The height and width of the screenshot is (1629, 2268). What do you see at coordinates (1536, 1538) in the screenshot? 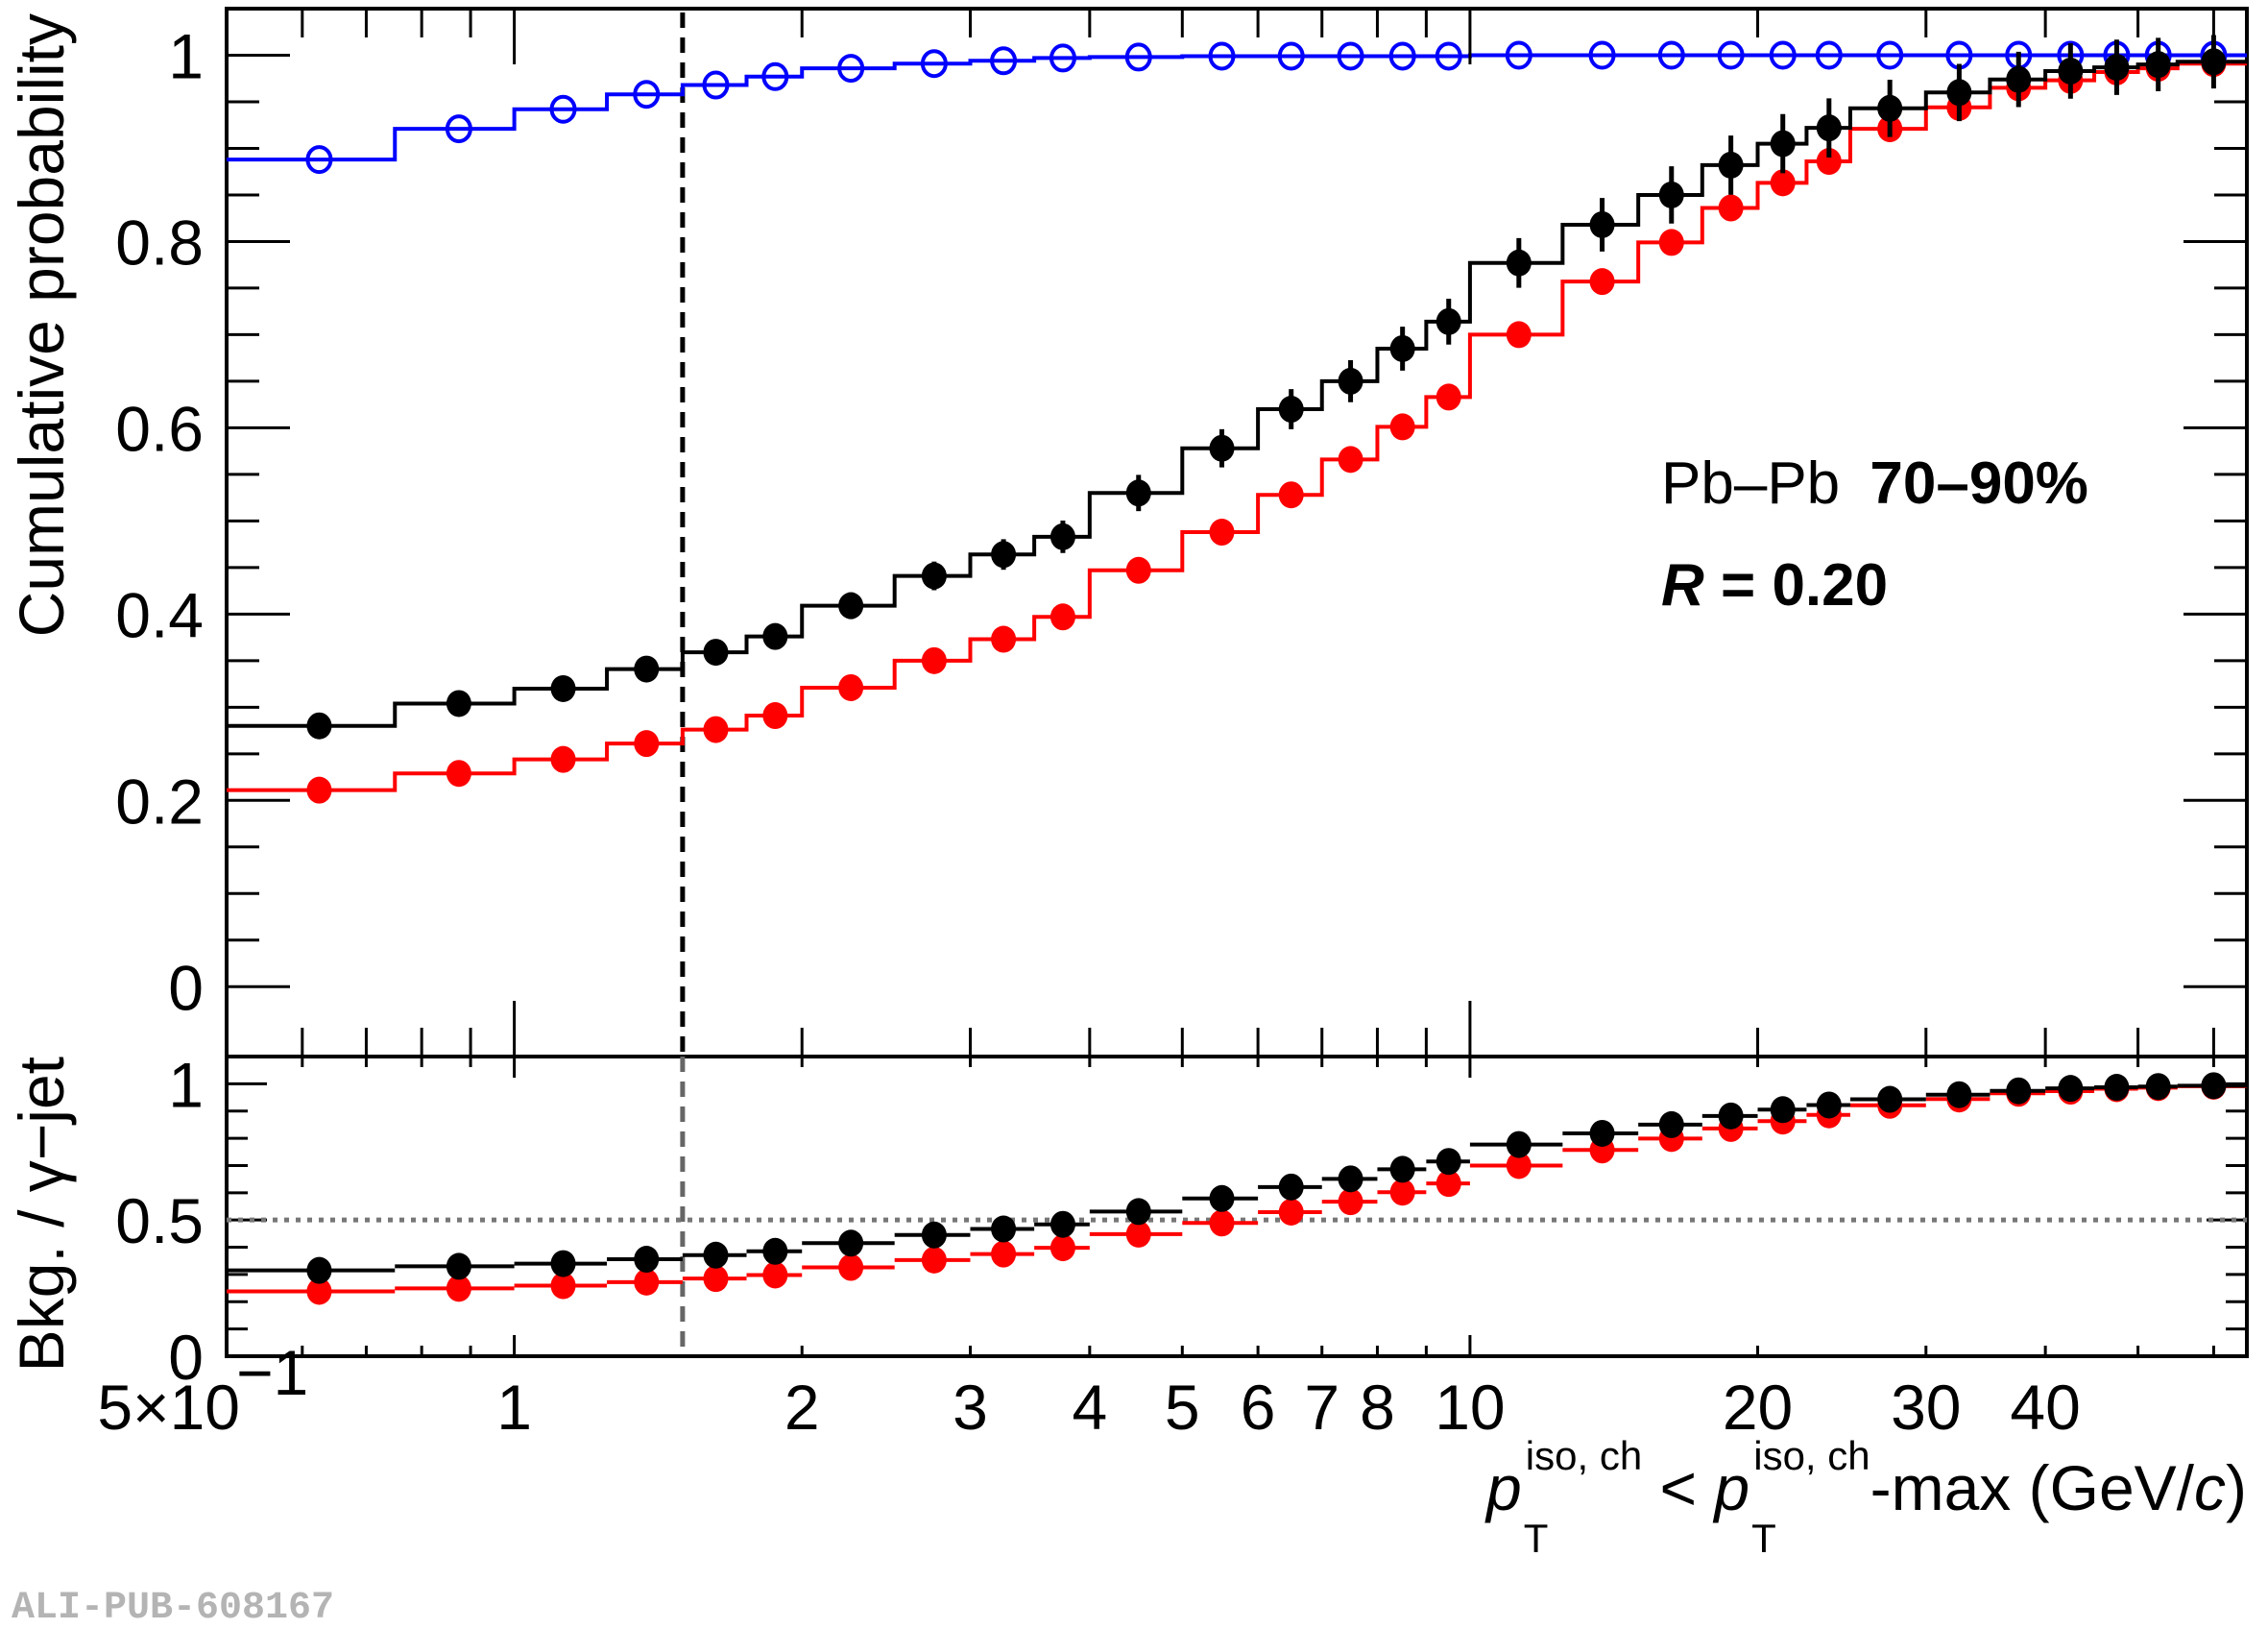
I see `x-title-sub1: T` at bounding box center [1536, 1538].